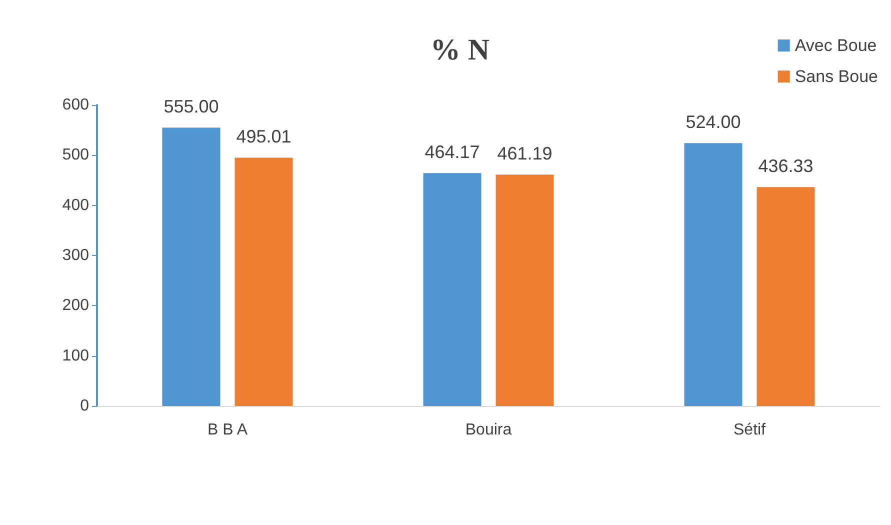 The height and width of the screenshot is (525, 891). What do you see at coordinates (460, 50) in the screenshot?
I see `chart-title: % N` at bounding box center [460, 50].